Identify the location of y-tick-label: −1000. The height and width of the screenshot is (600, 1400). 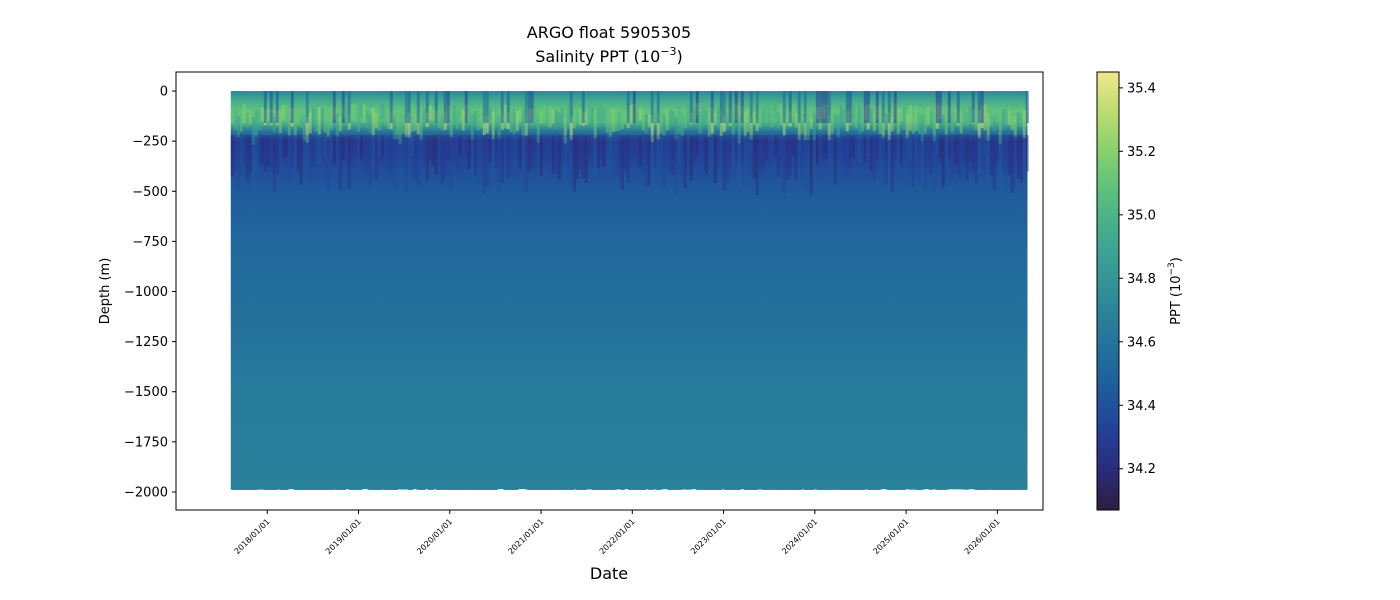
(146, 292).